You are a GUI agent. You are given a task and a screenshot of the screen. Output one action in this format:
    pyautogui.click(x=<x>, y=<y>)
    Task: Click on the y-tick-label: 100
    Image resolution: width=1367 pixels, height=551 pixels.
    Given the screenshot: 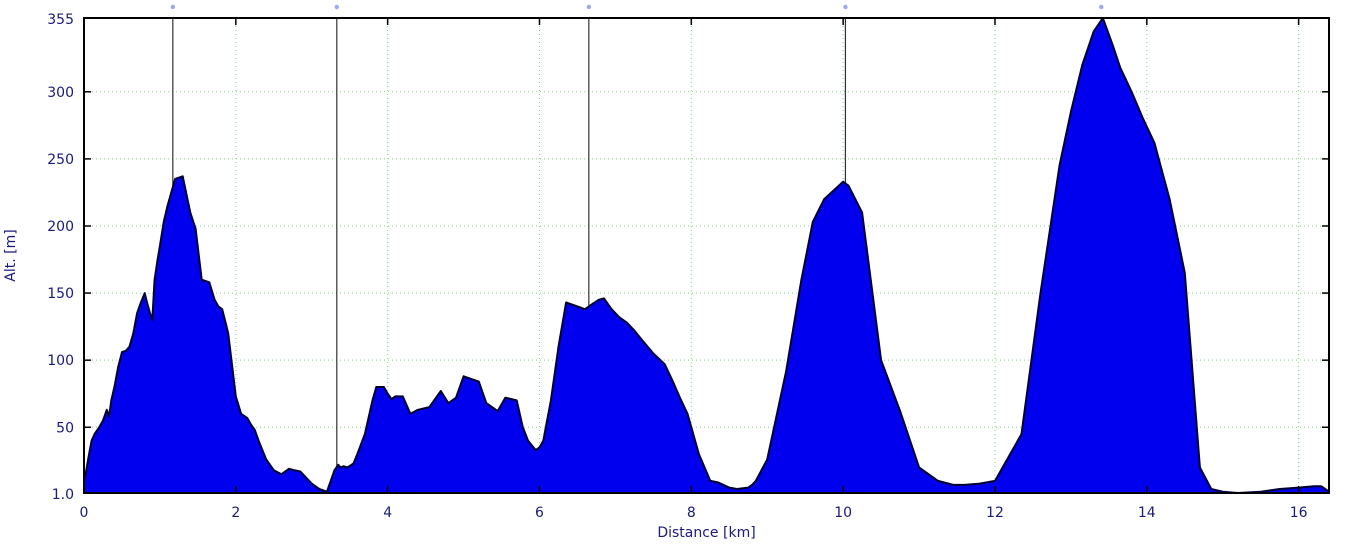 What is the action you would take?
    pyautogui.click(x=60, y=361)
    